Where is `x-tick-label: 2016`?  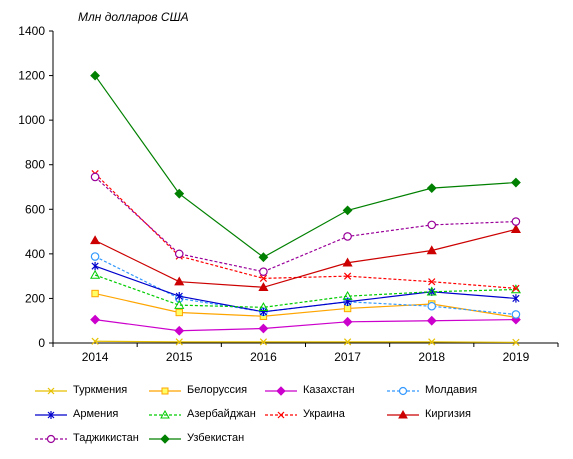 x-tick-label: 2016 is located at coordinates (263, 357).